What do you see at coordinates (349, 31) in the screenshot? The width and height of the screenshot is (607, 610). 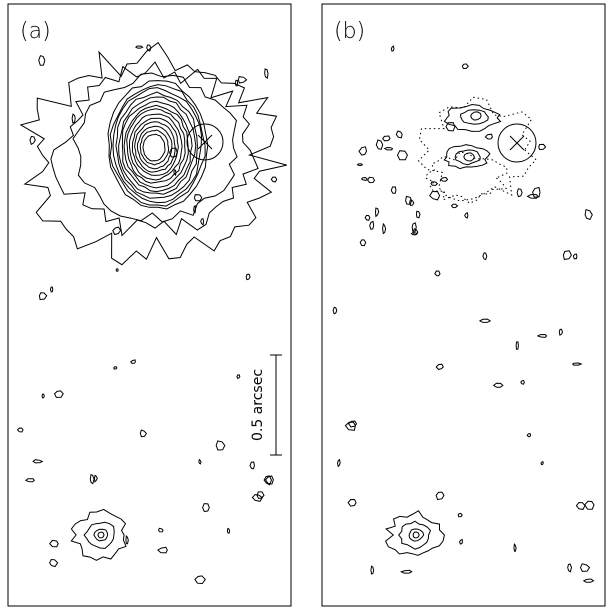 I see `panel-label: (b)` at bounding box center [349, 31].